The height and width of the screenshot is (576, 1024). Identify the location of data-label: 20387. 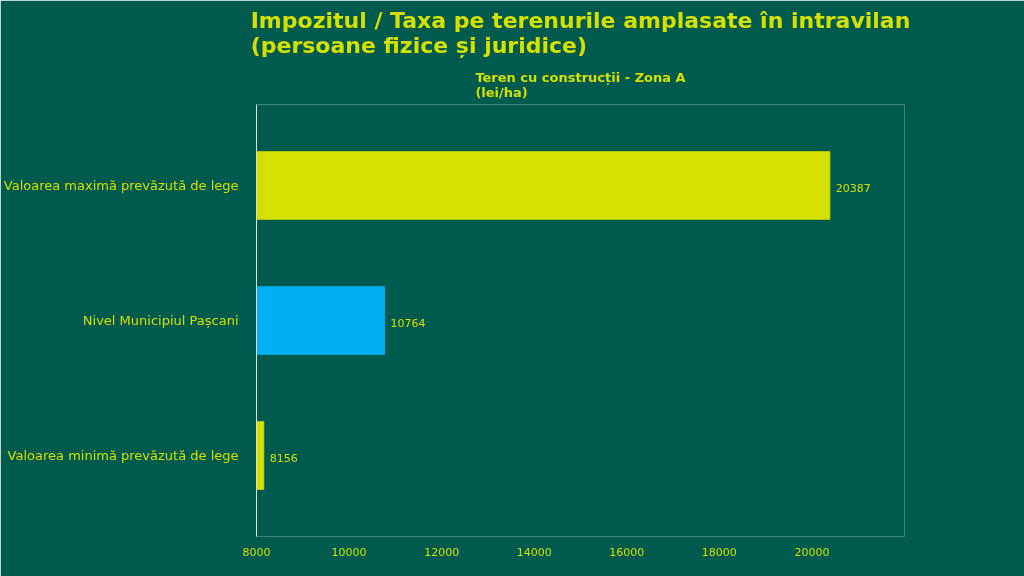
(853, 188).